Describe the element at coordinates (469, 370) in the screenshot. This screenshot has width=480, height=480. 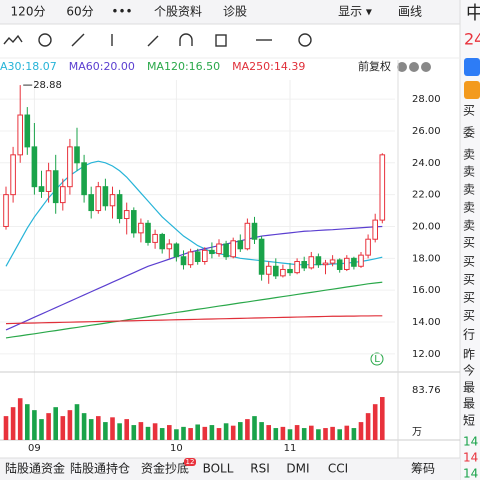
I see `side-label: 今` at that location.